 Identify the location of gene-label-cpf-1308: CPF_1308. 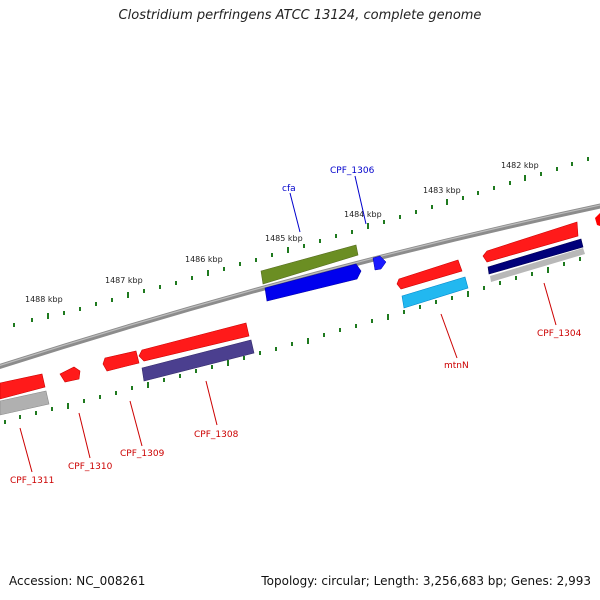
(216, 435).